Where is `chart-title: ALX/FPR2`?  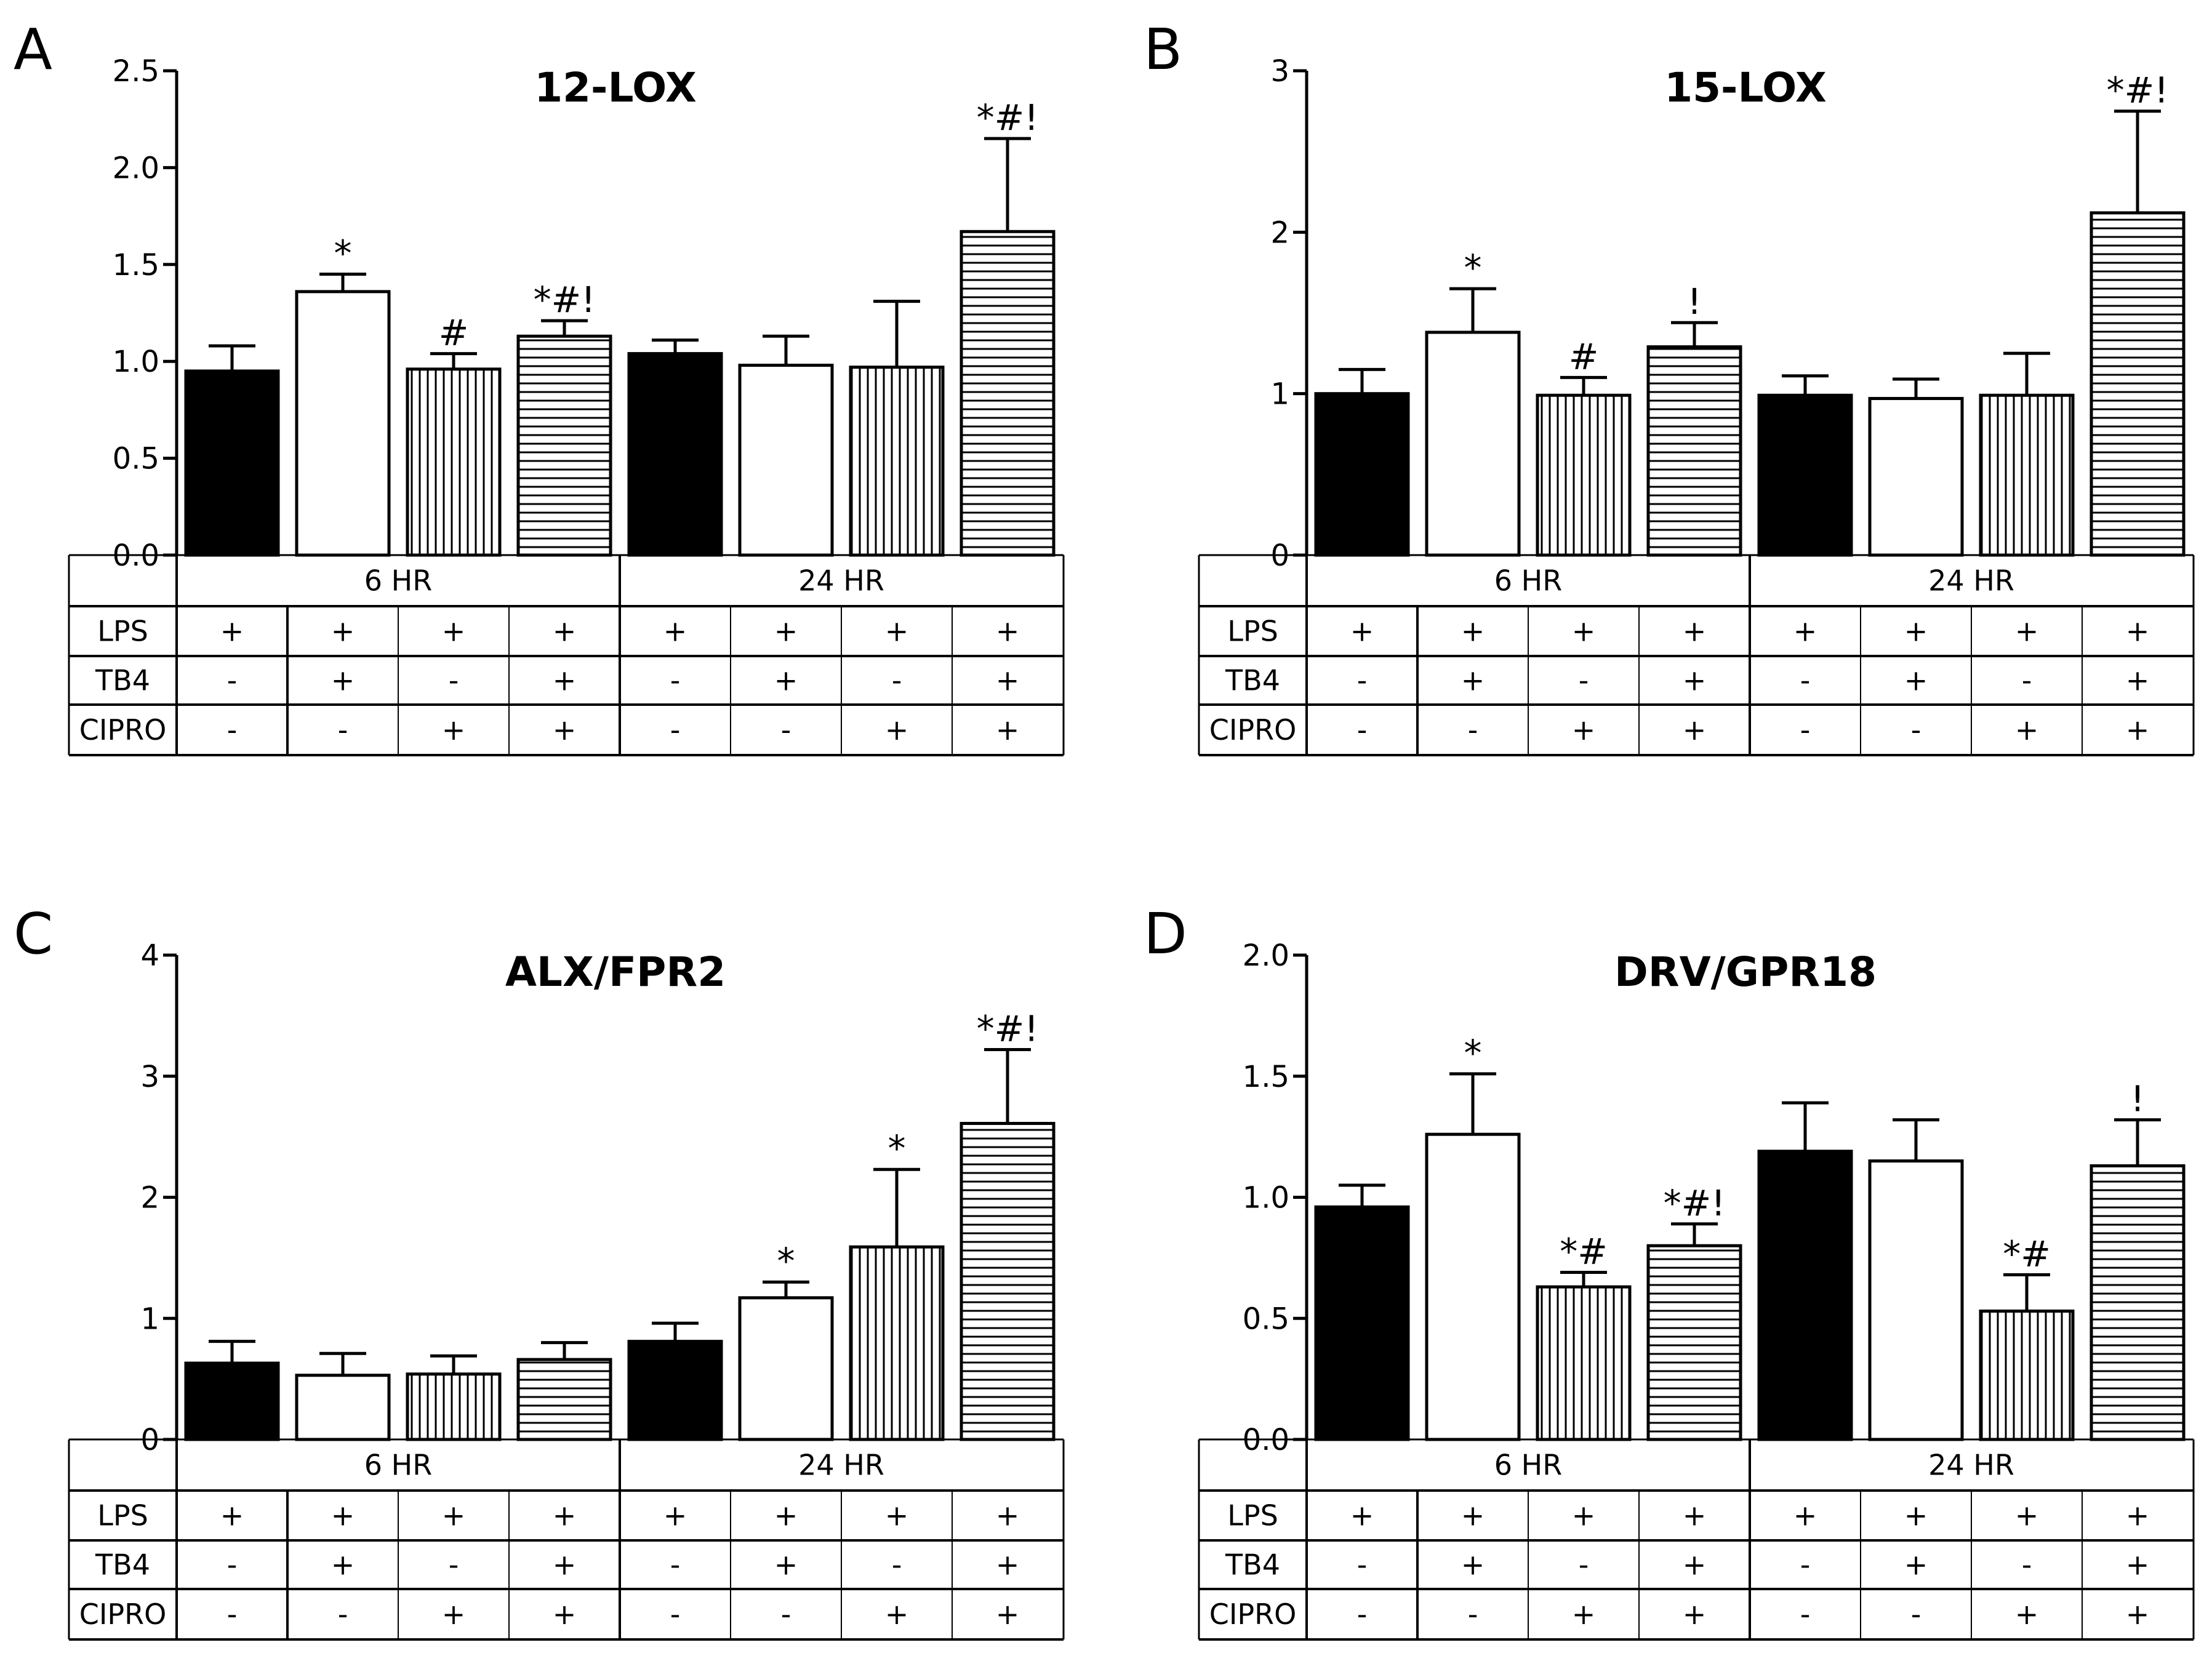 chart-title: ALX/FPR2 is located at coordinates (615, 972).